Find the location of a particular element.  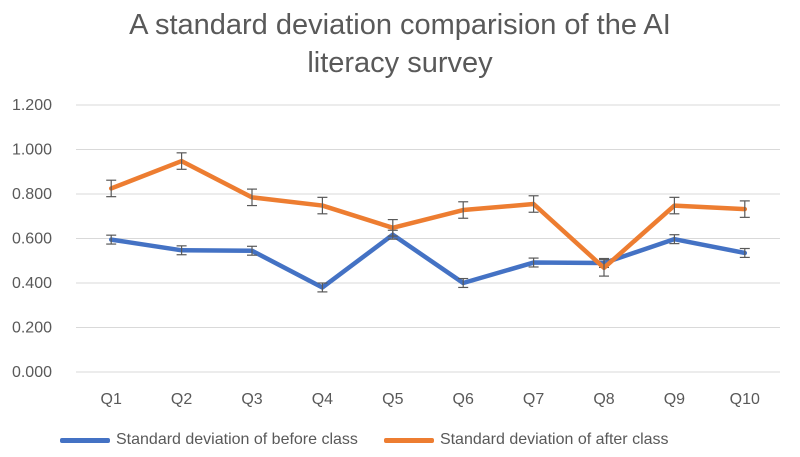

x-tick-label: Q1 is located at coordinates (111, 399).